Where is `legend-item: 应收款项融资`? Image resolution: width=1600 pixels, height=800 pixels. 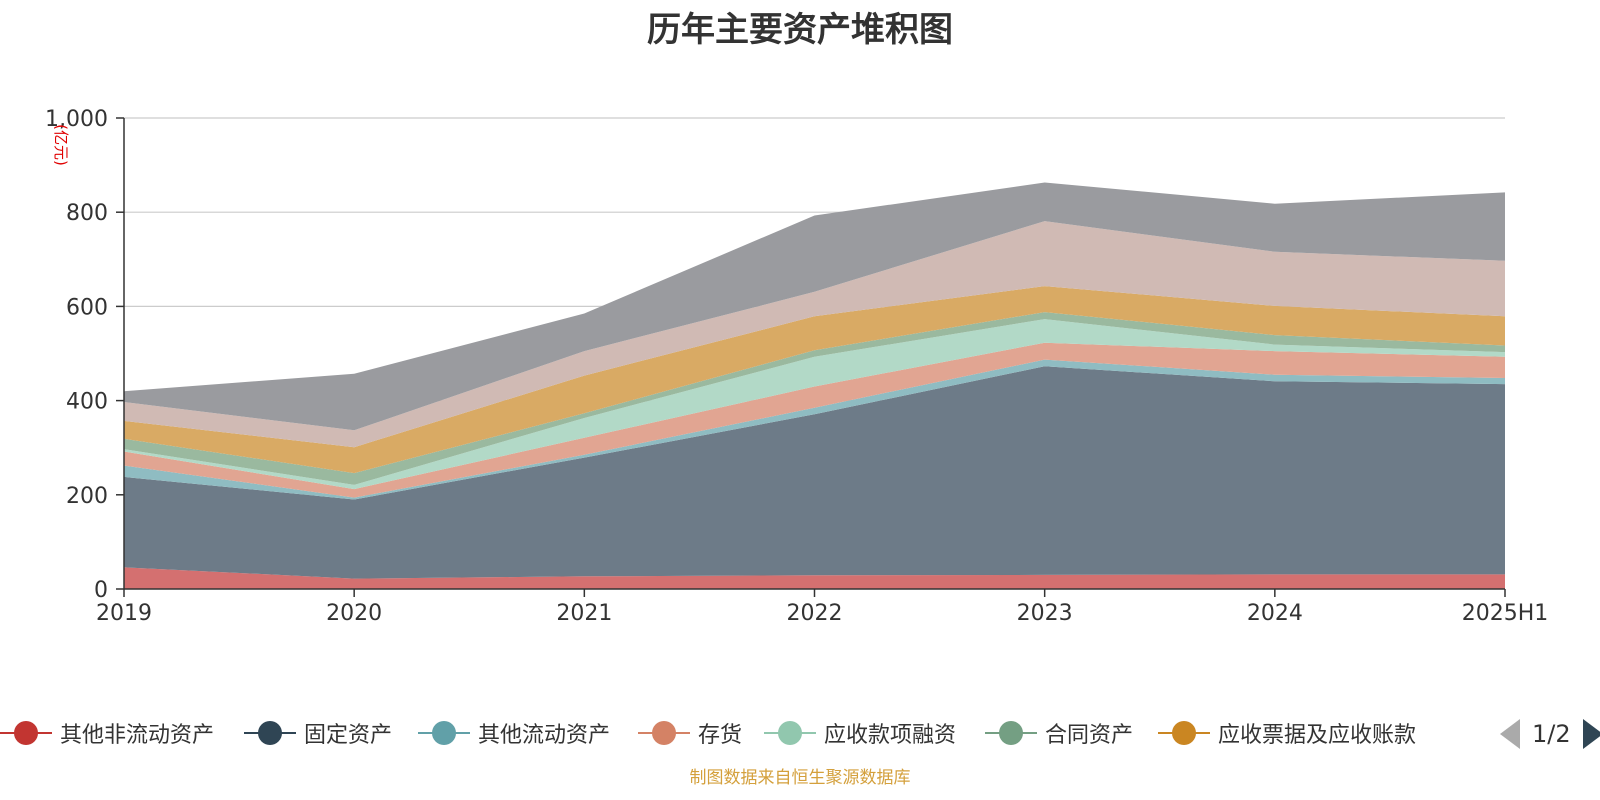 legend-item: 应收款项融资 is located at coordinates (860, 733).